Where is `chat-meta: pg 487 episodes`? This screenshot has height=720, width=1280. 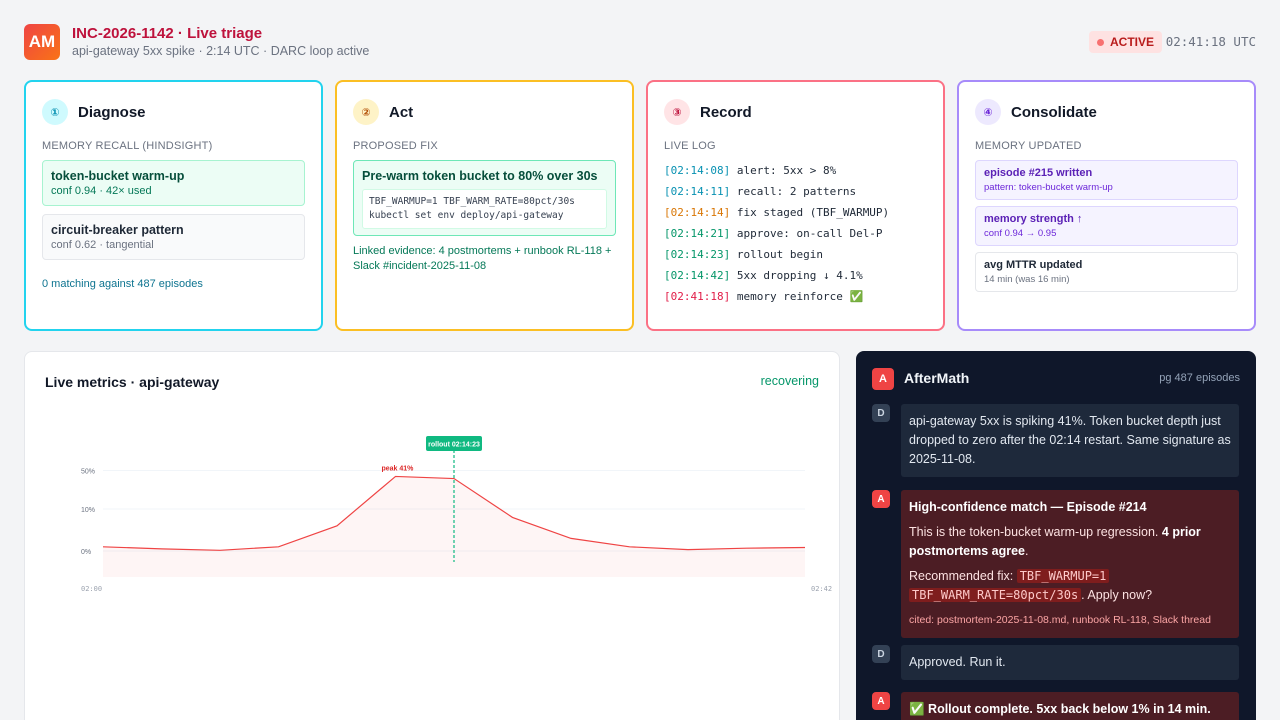 chat-meta: pg 487 episodes is located at coordinates (1199, 378).